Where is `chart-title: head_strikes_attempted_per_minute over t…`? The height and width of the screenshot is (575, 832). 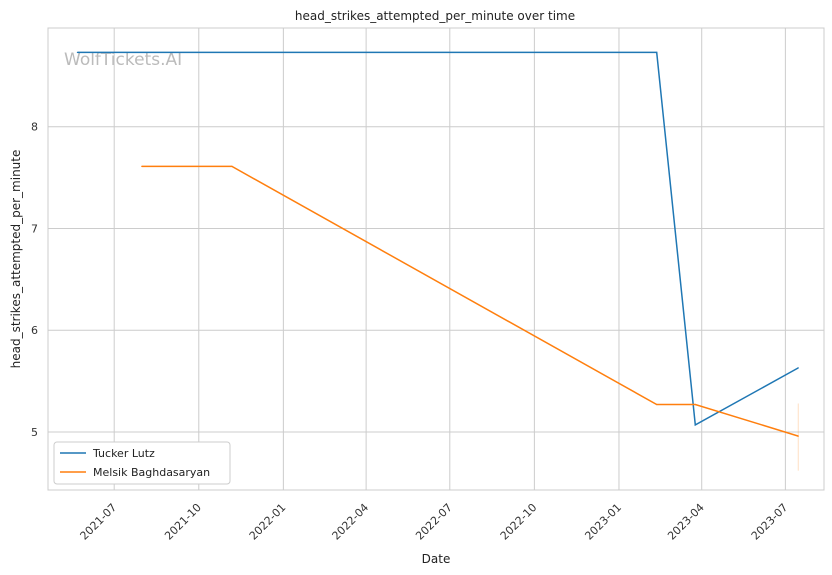 chart-title: head_strikes_attempted_per_minute over t… is located at coordinates (435, 16).